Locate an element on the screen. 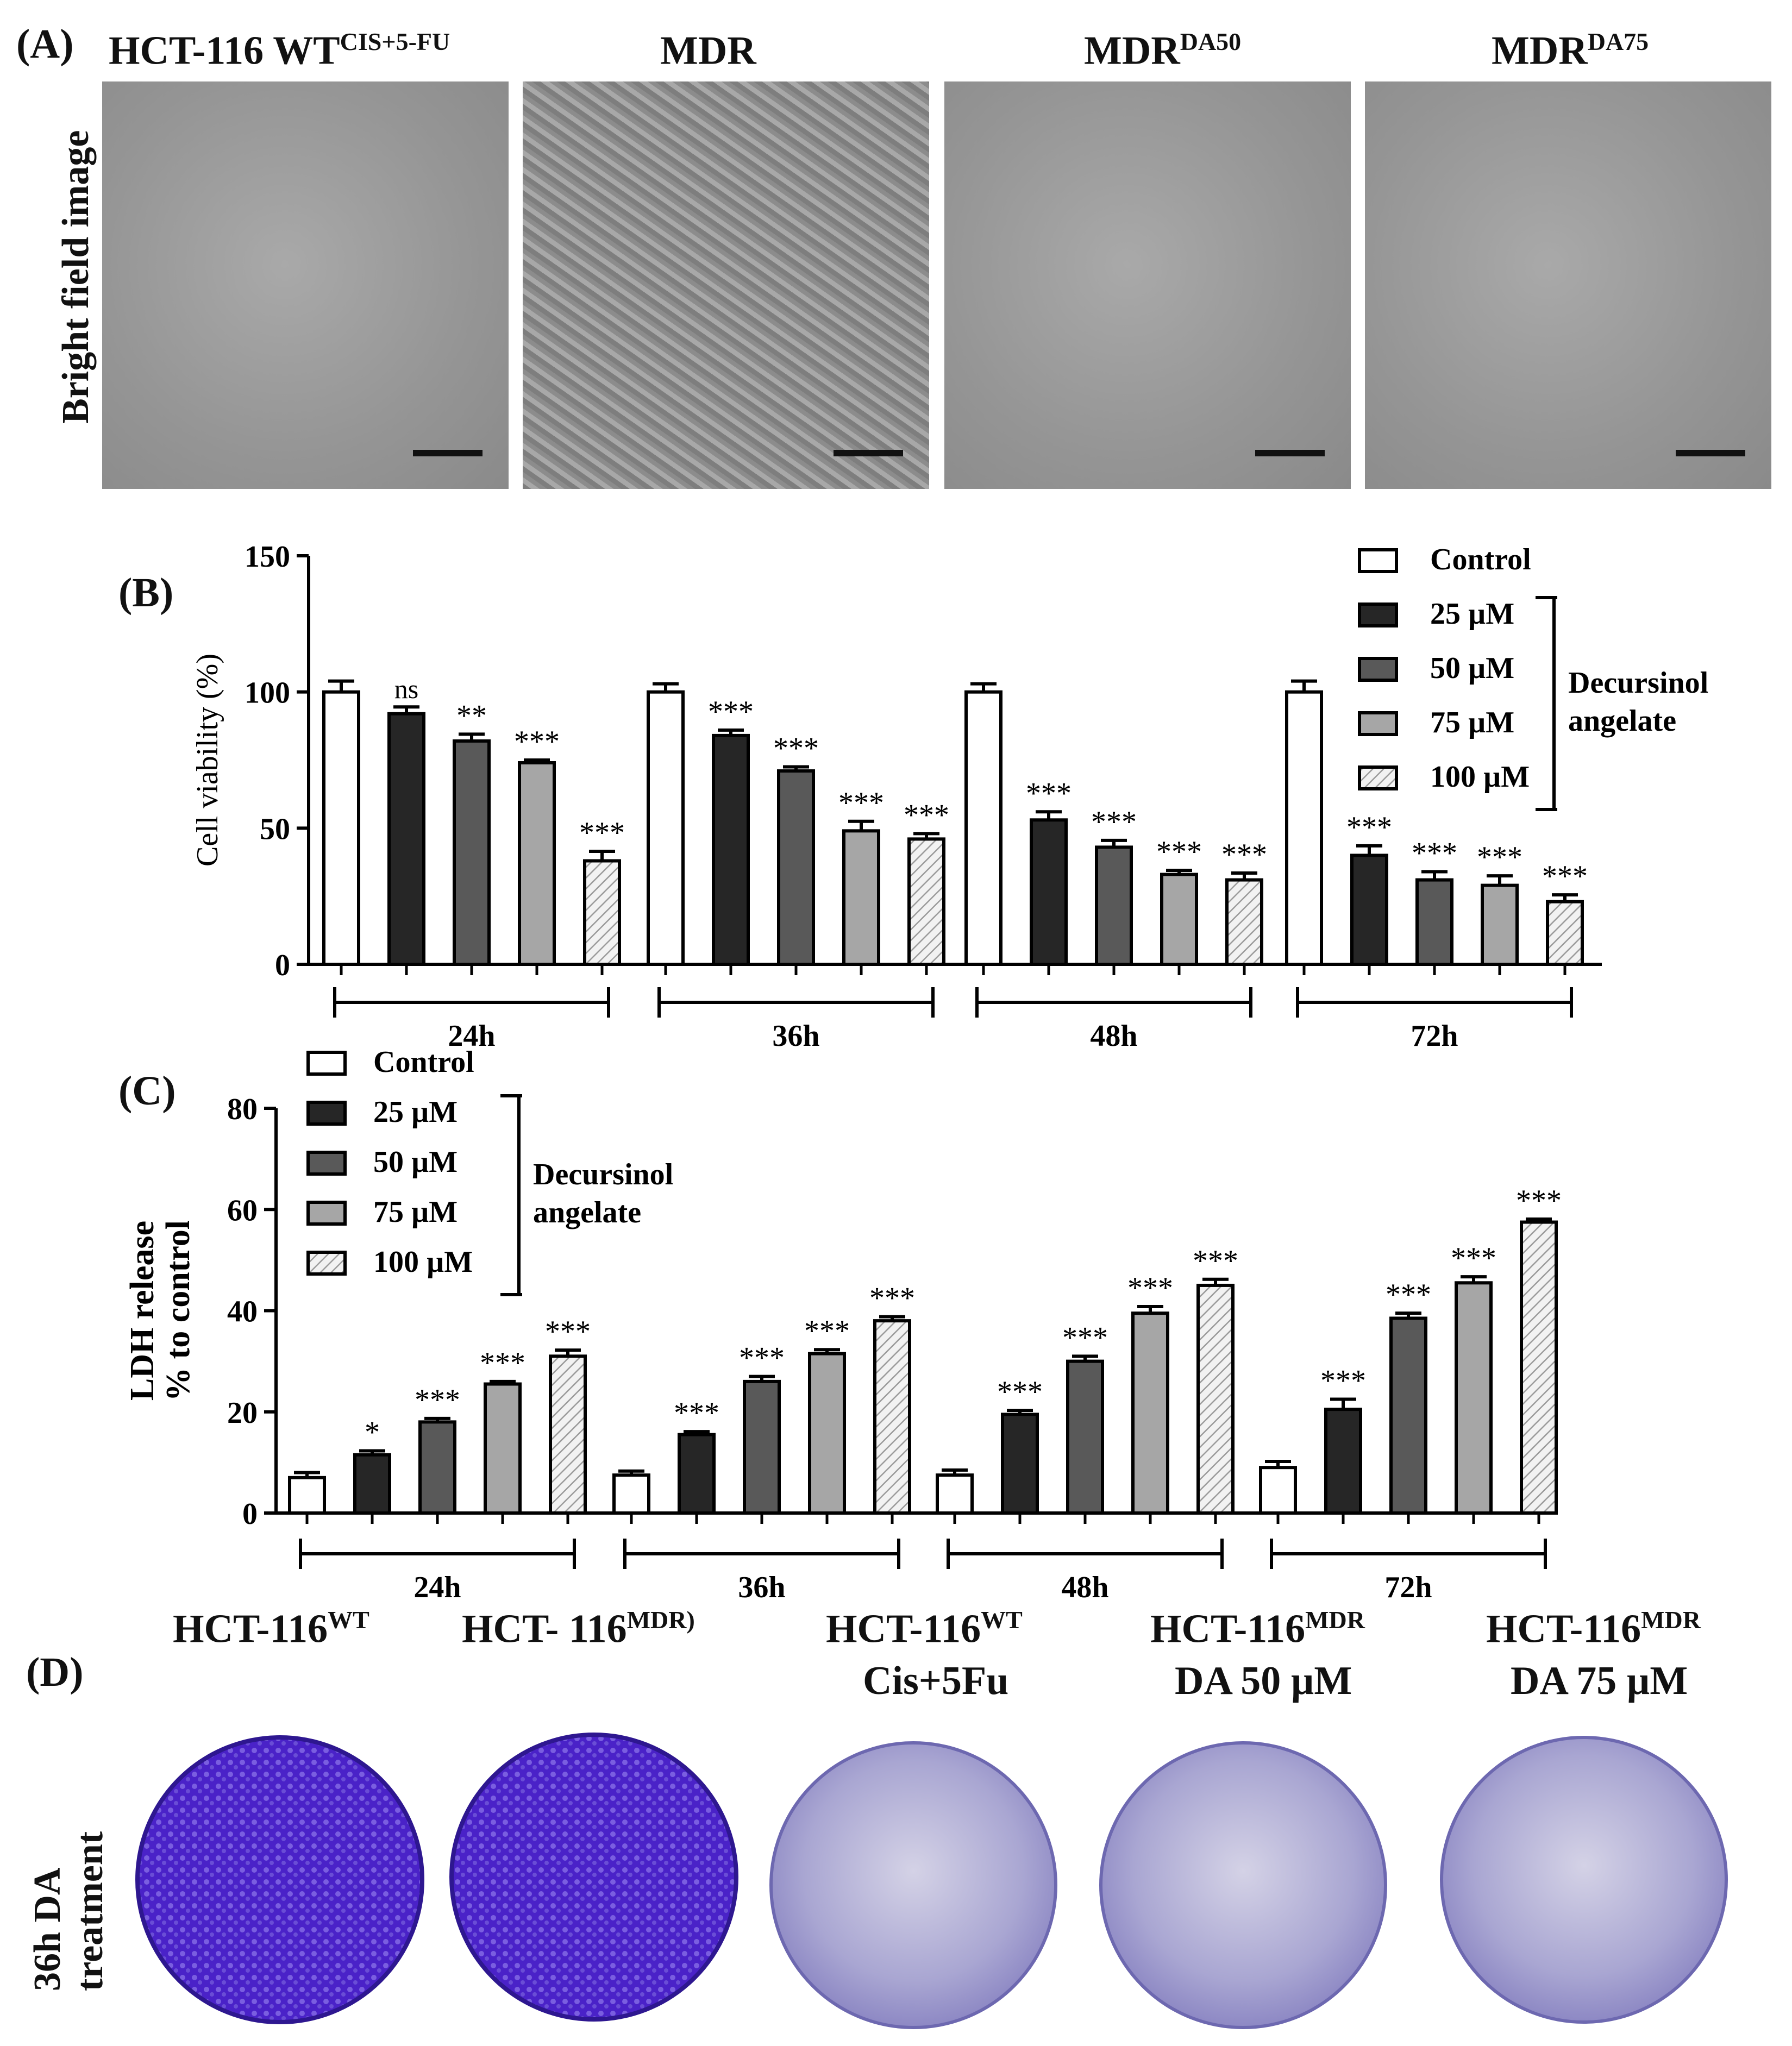  plate-caption-4-sup: MDR is located at coordinates (1335, 1620).